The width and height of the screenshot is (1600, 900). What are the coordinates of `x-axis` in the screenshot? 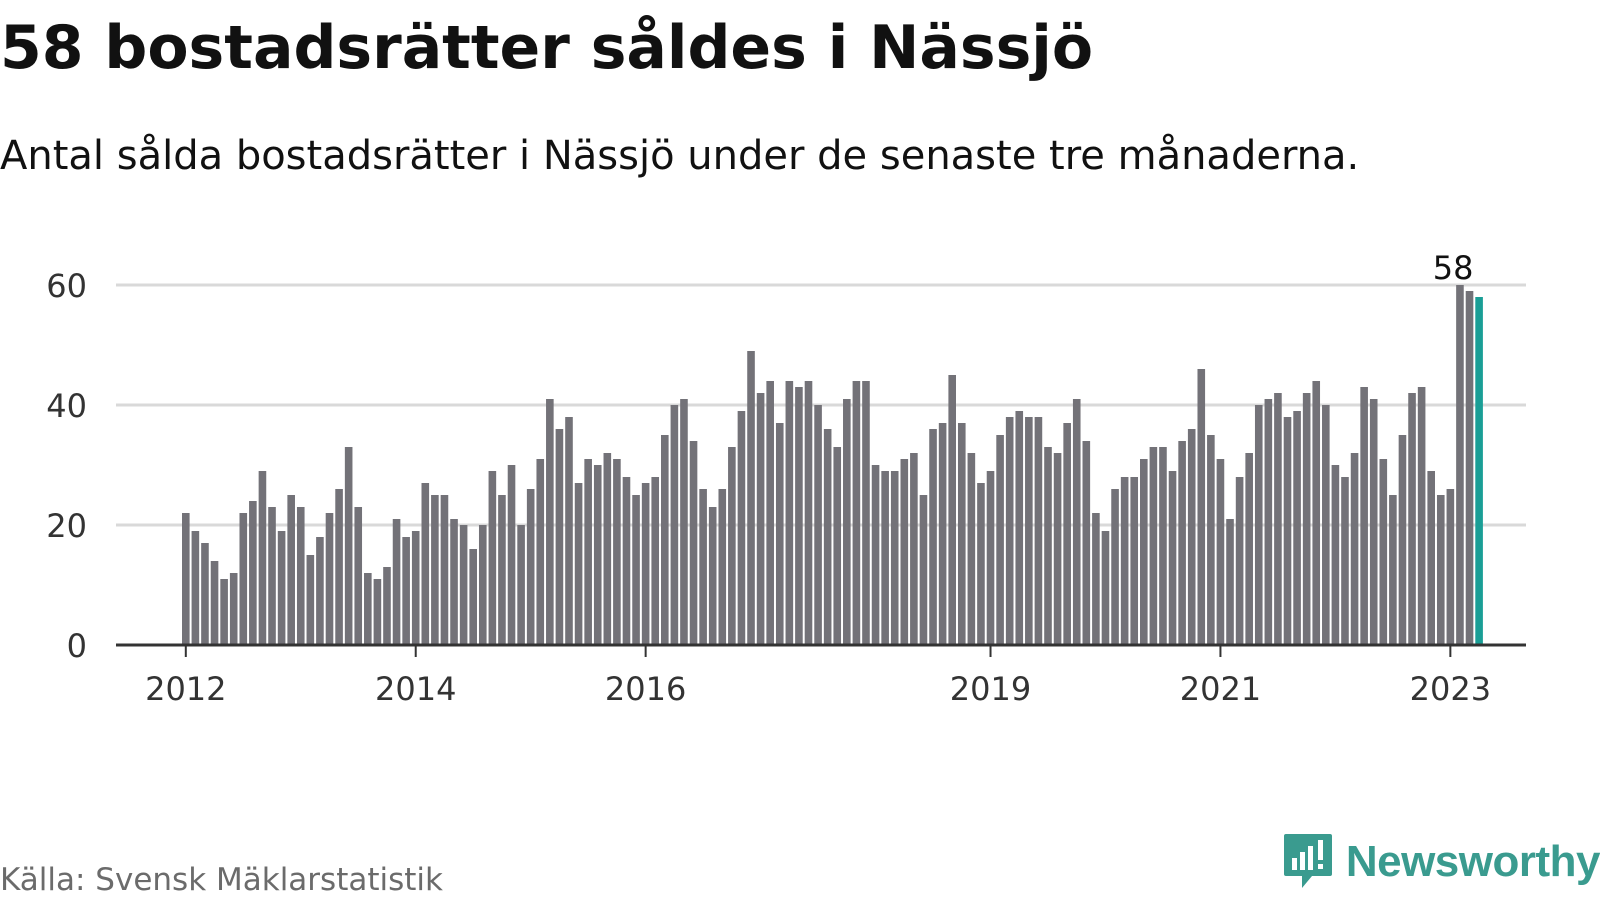 It's located at (821, 650).